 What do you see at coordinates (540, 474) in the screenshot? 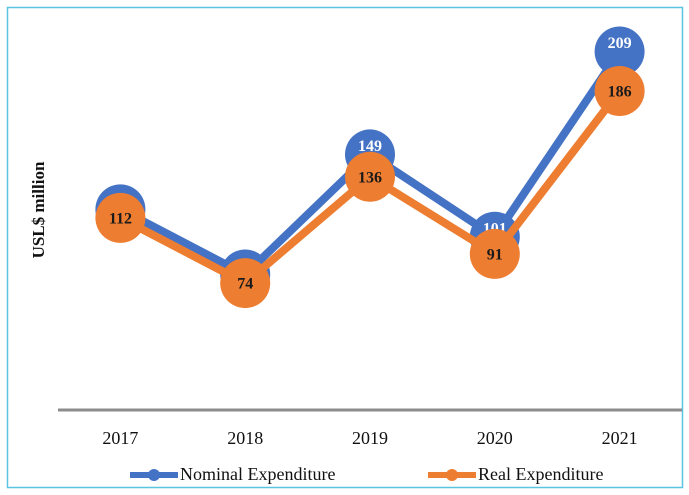
I see `legend-label: Real Expenditure` at bounding box center [540, 474].